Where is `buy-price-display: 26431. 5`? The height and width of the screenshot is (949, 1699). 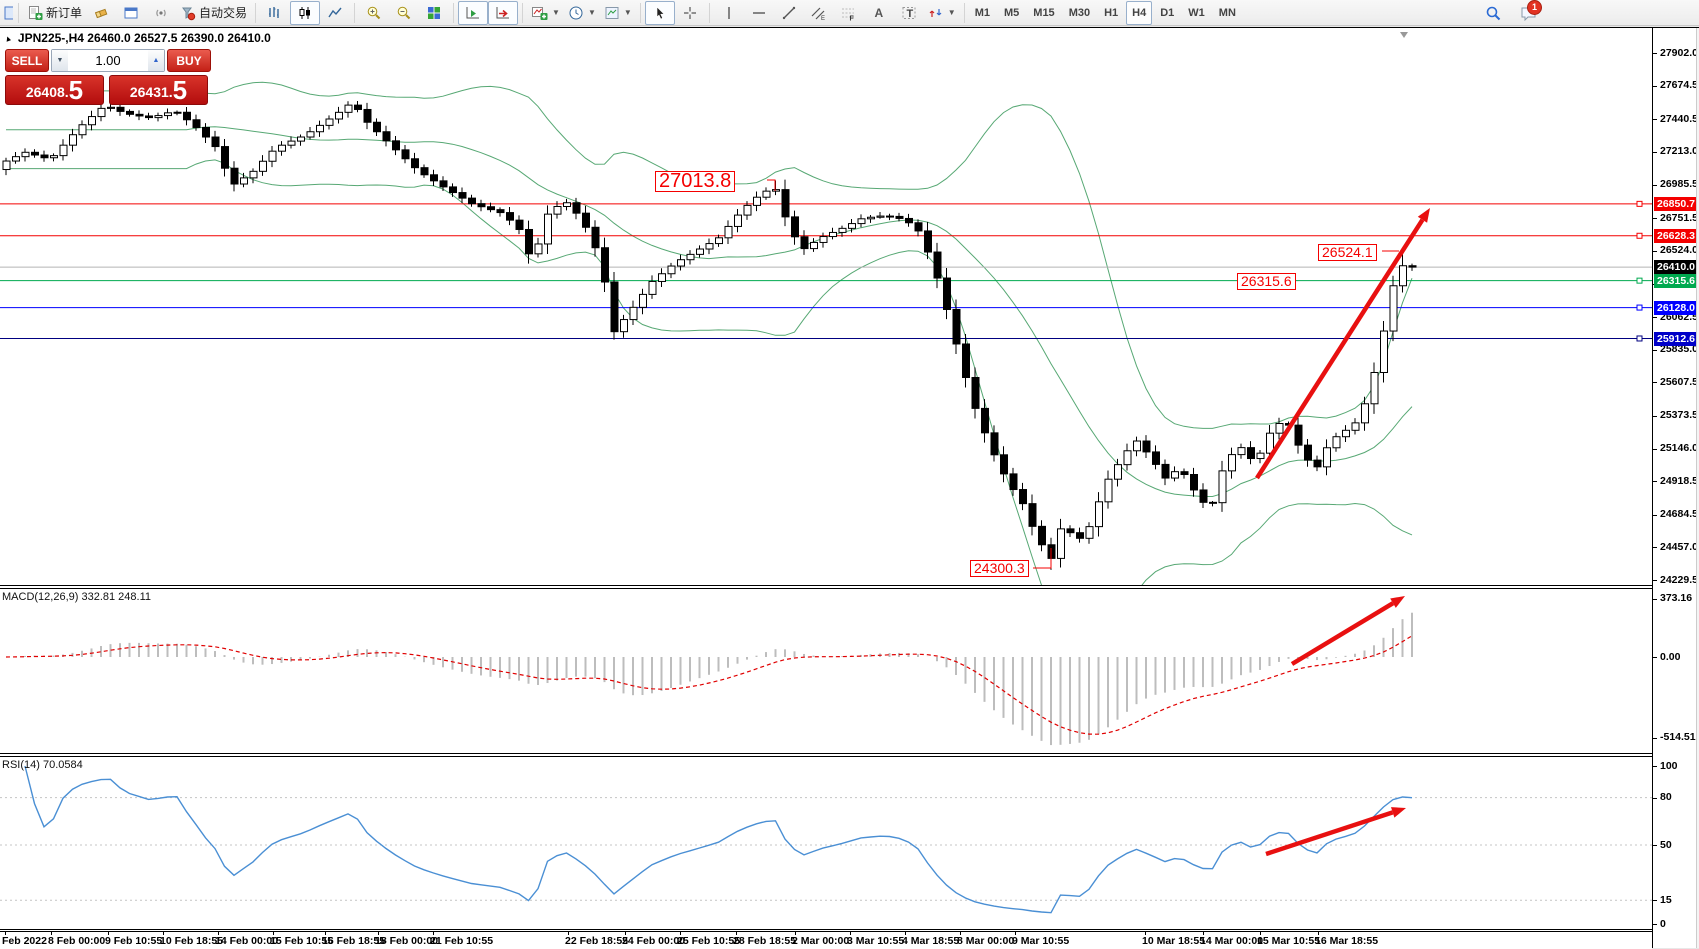 buy-price-display: 26431. 5 is located at coordinates (158, 90).